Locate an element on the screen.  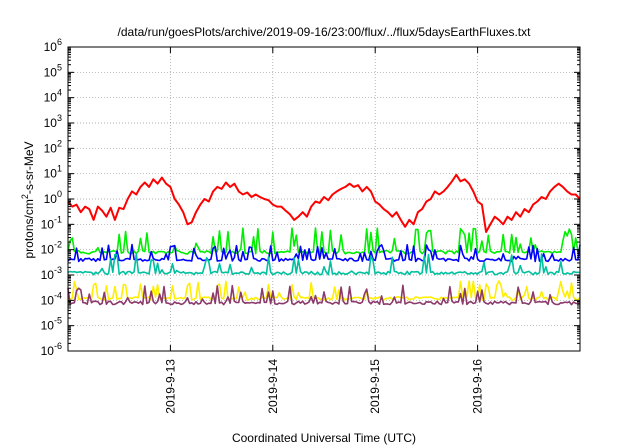
y-tick-label: 10¹ is located at coordinates (53, 172).